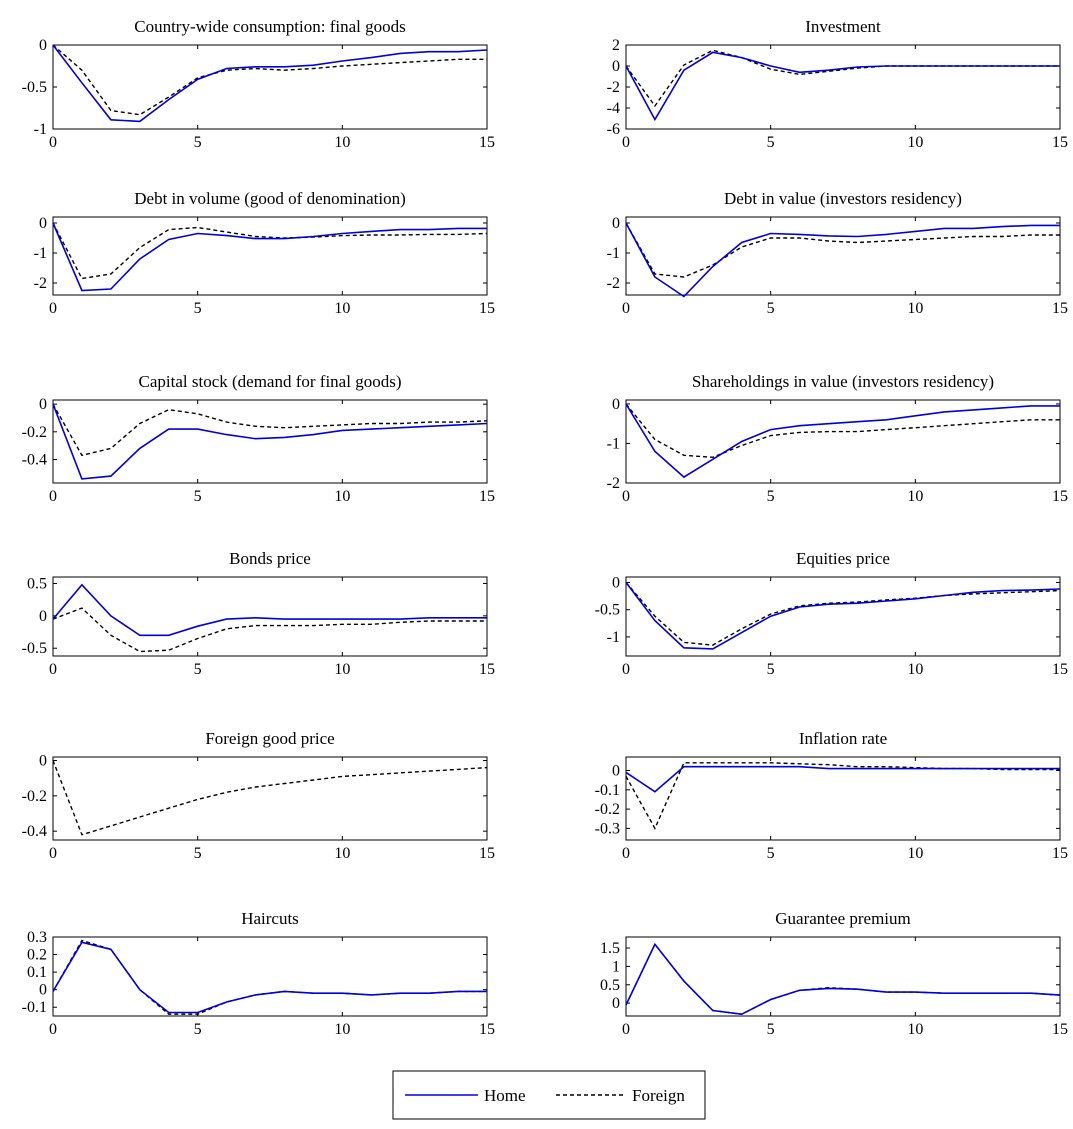 This screenshot has height=1129, width=1073. Describe the element at coordinates (270, 87) in the screenshot. I see `panel-1-axes-frame` at that location.